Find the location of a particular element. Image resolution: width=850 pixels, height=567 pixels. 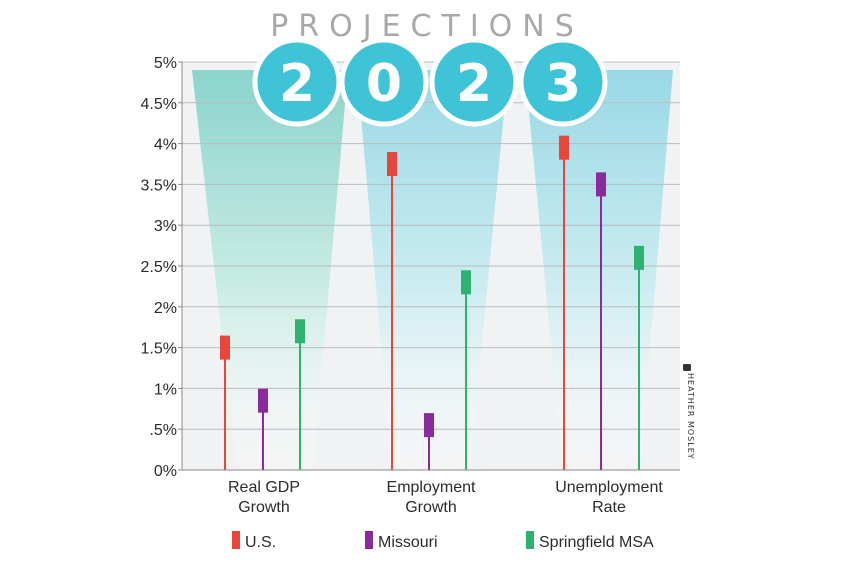

legend-label: U.S. is located at coordinates (260, 542).